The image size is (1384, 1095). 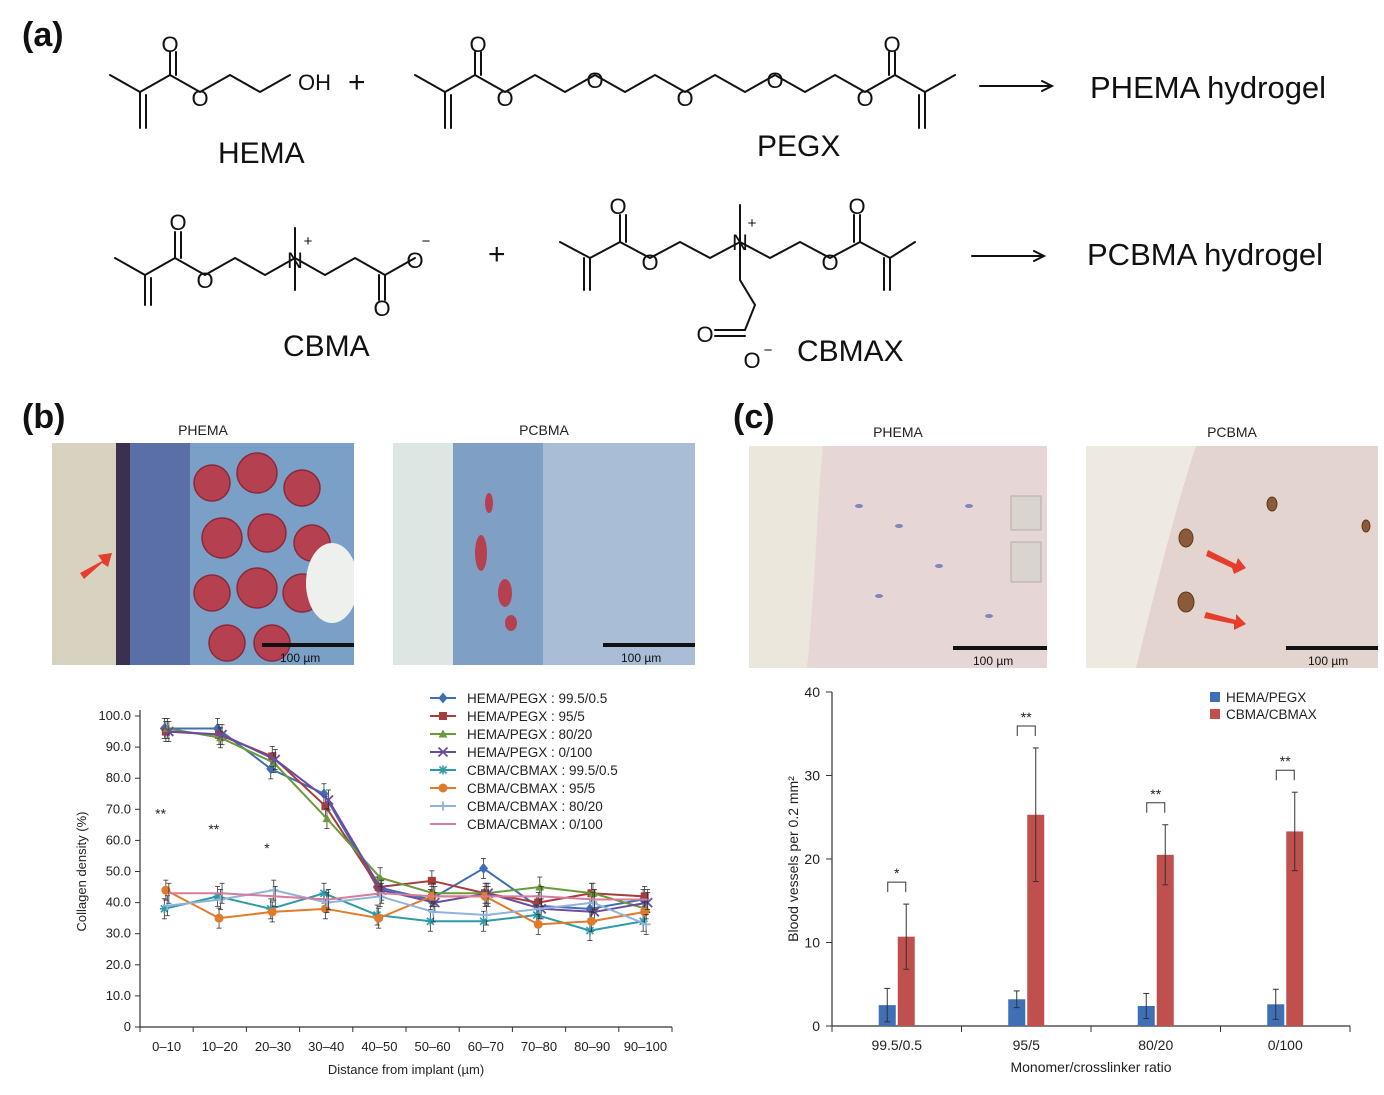 What do you see at coordinates (118, 995) in the screenshot?
I see `y-tick-label: 10.0` at bounding box center [118, 995].